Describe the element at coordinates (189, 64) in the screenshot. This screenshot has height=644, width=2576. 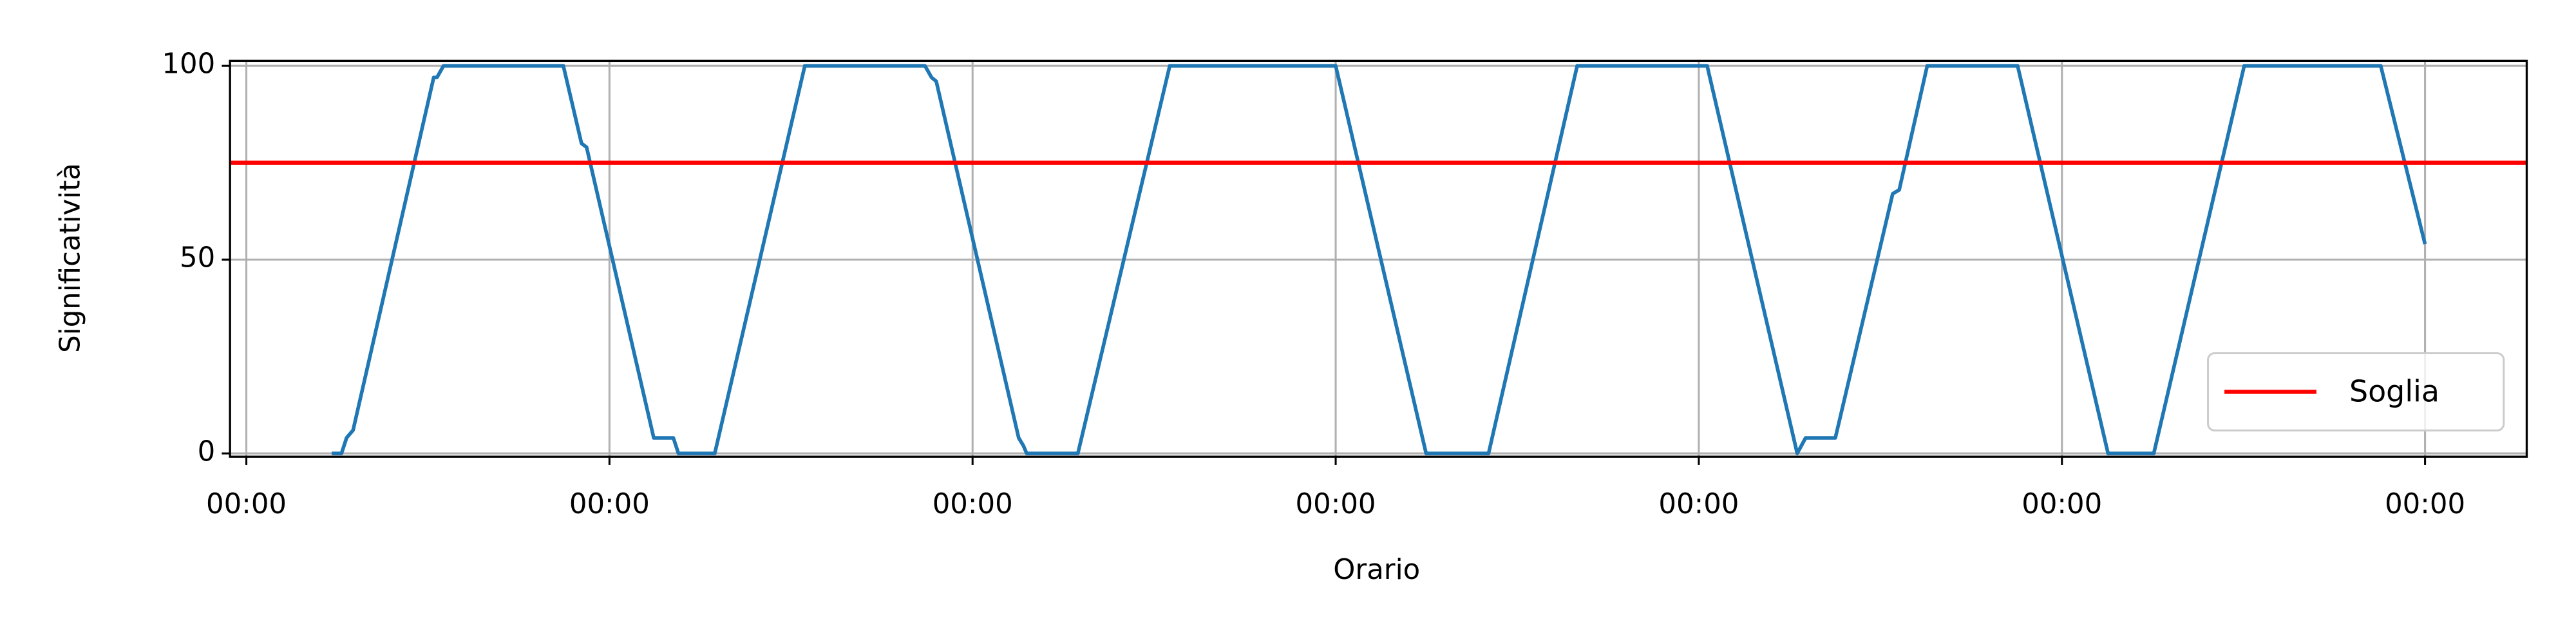
I see `y-tick-label: 100` at that location.